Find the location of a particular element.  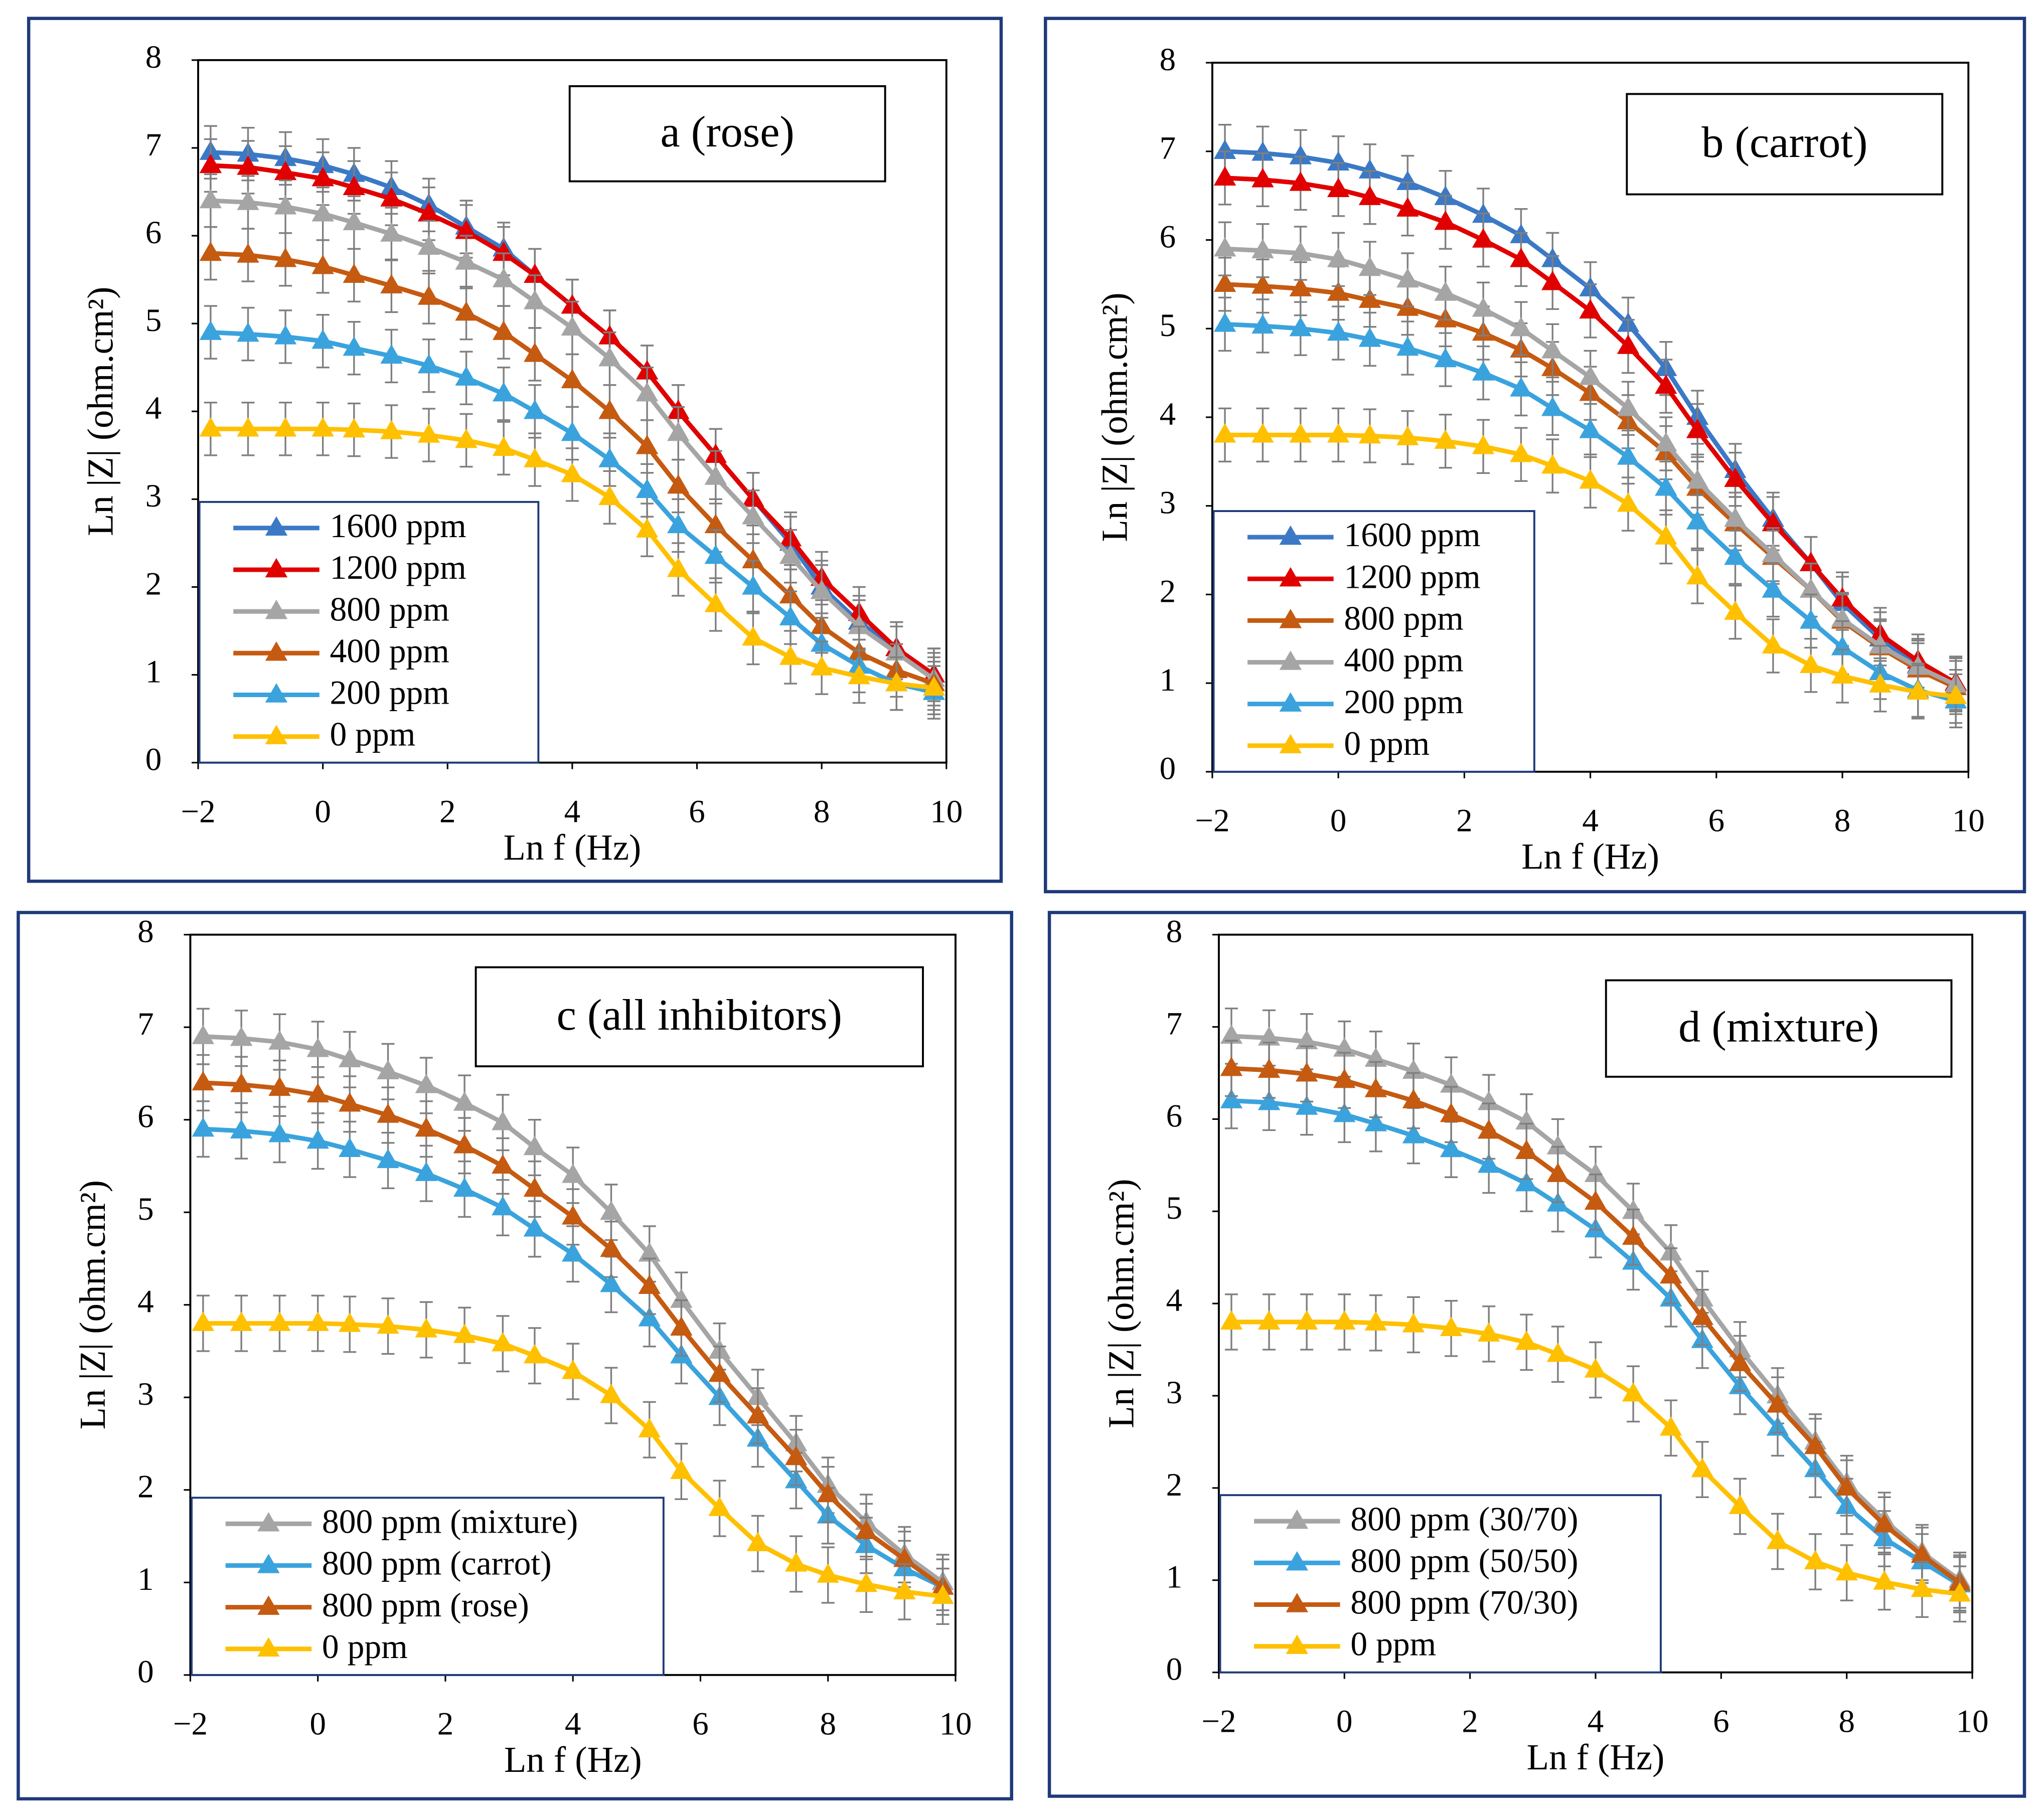

y-tick-label: 0 is located at coordinates (1168, 769).